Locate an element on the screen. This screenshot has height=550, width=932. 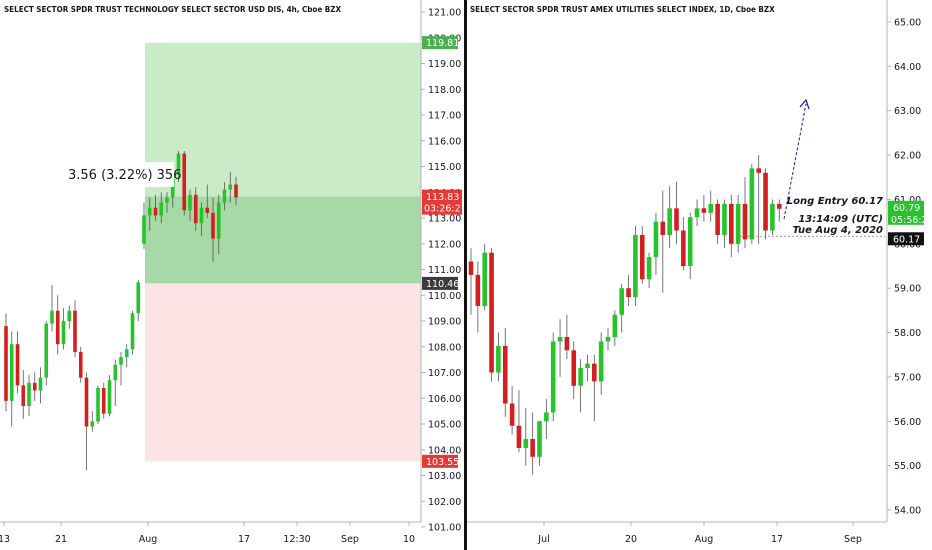
target-price-tag is located at coordinates (440, 43).